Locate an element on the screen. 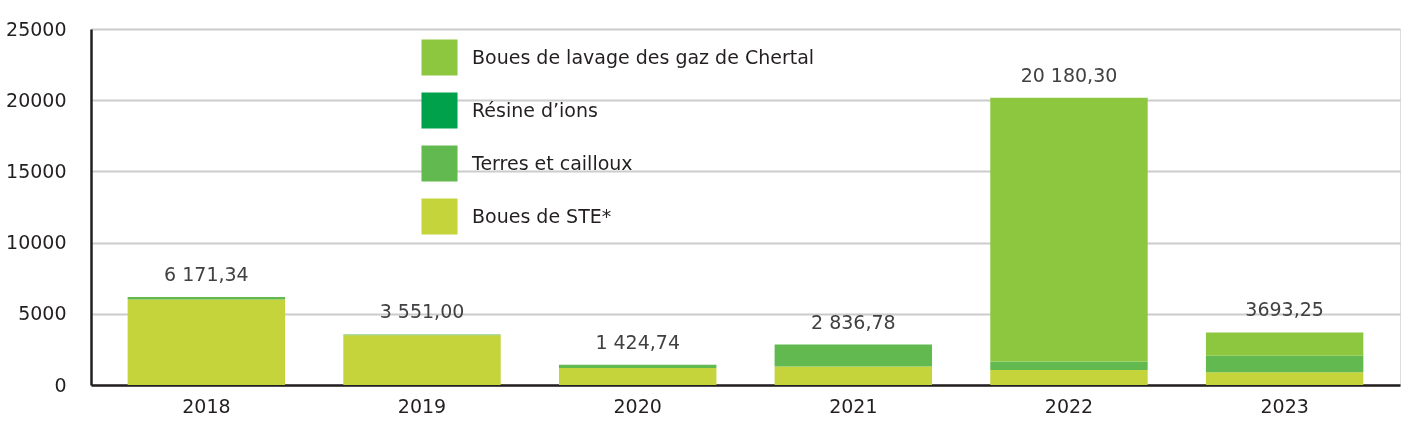 The image size is (1410, 421). legend-label: Boues de lavage des gaz de Chertal is located at coordinates (643, 56).